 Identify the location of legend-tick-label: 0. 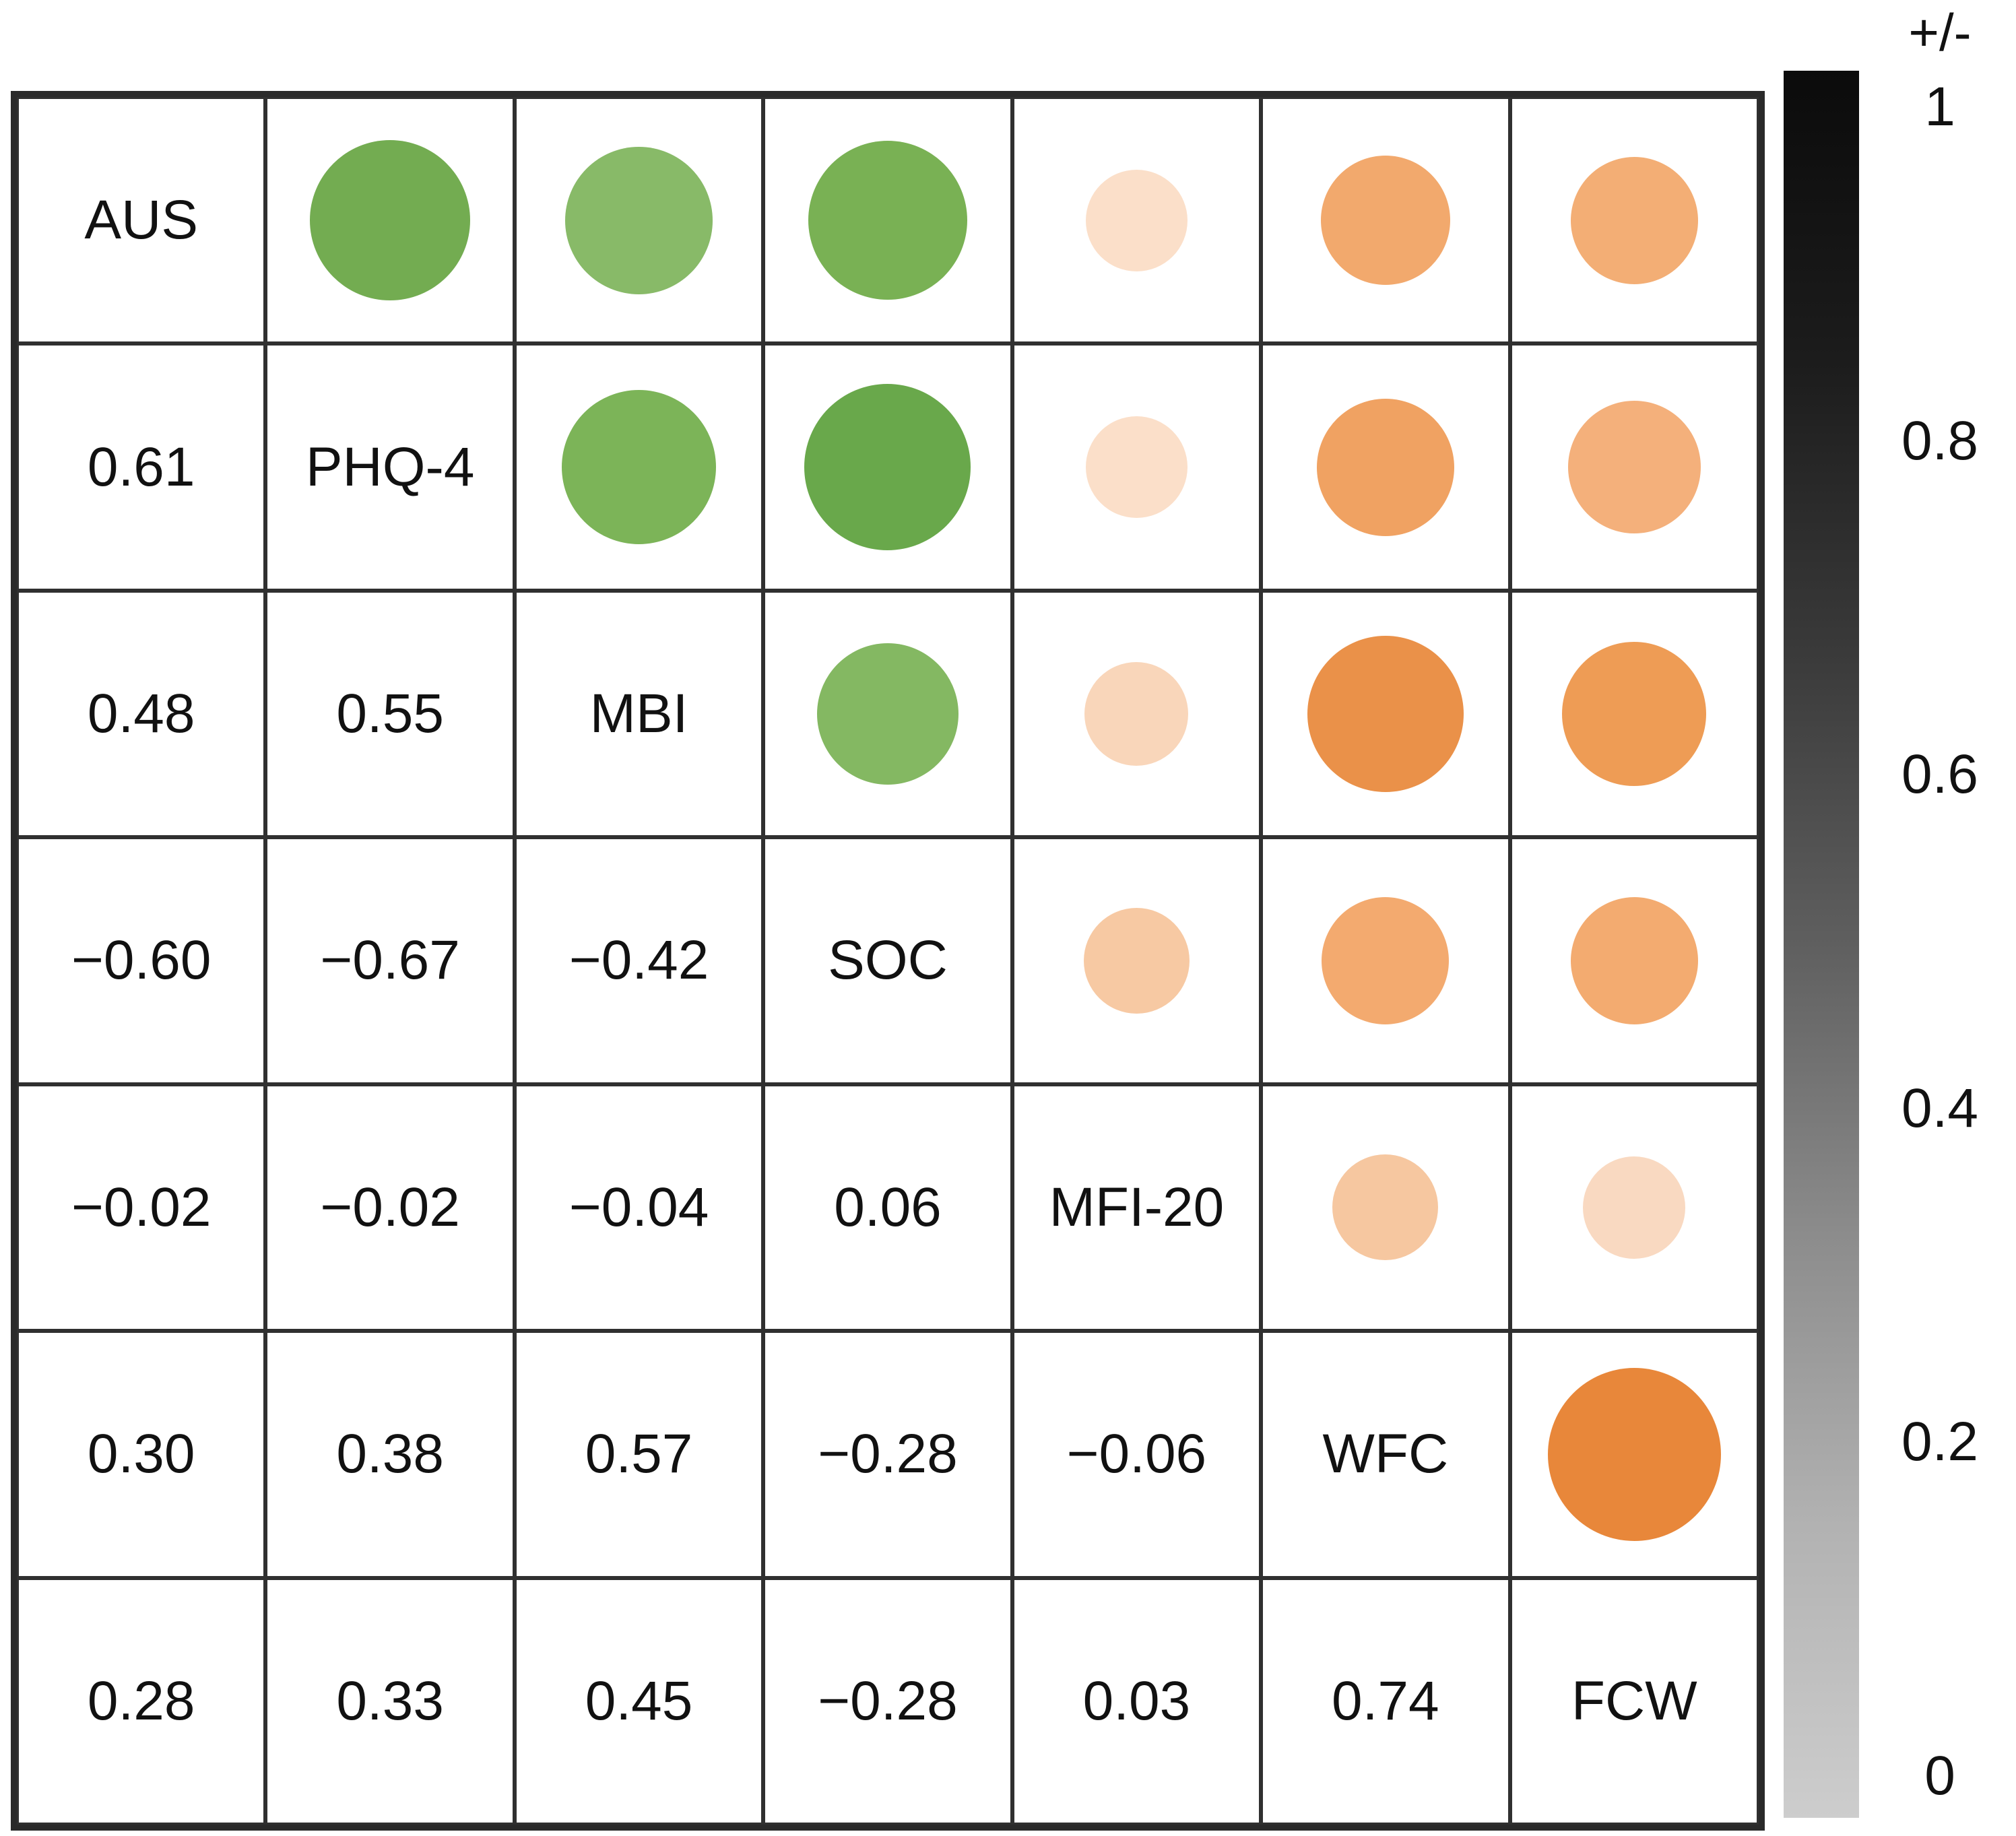
(1939, 1775).